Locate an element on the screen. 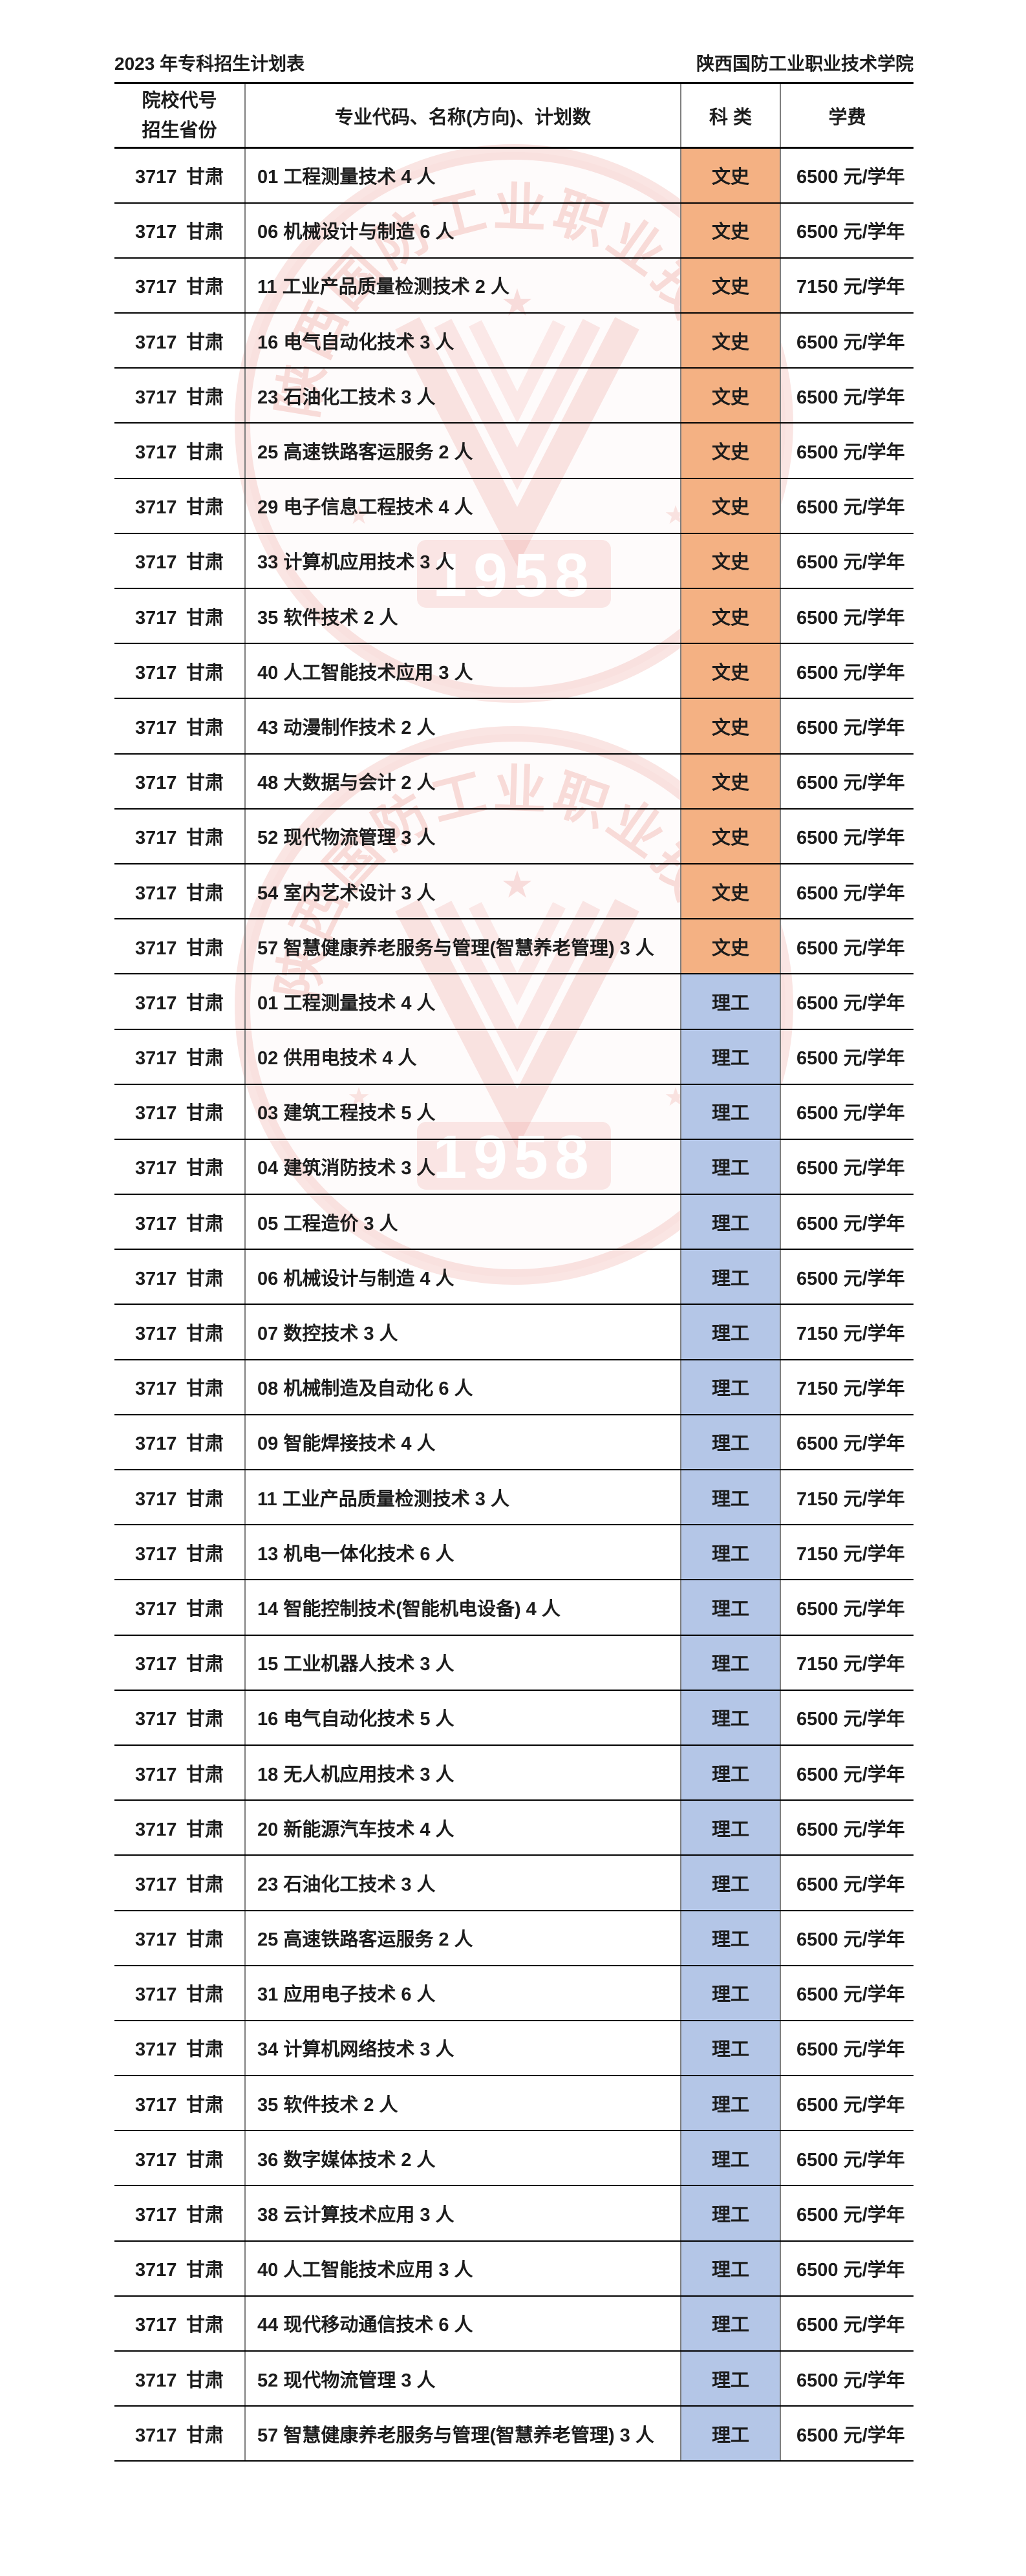  header-tuition-label: 学费 is located at coordinates (847, 116).